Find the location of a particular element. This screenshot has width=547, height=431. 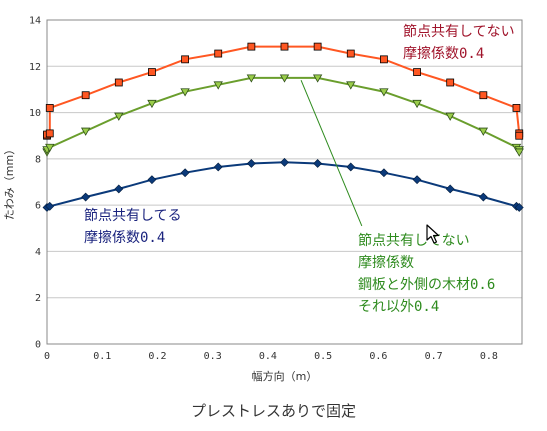

series-line is located at coordinates (283, 185).